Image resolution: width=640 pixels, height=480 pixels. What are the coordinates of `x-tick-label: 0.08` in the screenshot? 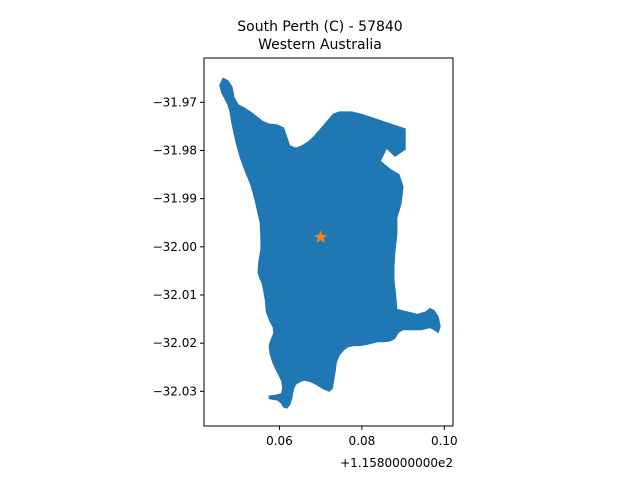 It's located at (362, 441).